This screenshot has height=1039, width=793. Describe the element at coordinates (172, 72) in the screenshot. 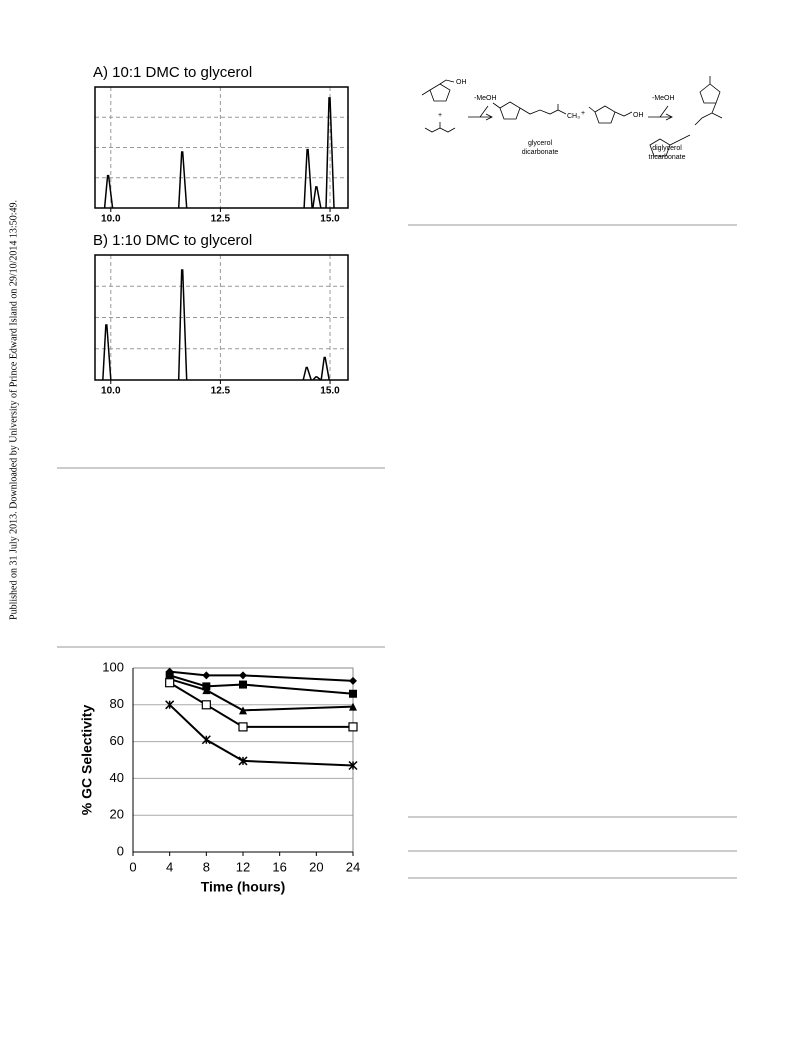

I see `chart-title: A) 10:1 DMC to glycerol` at that location.